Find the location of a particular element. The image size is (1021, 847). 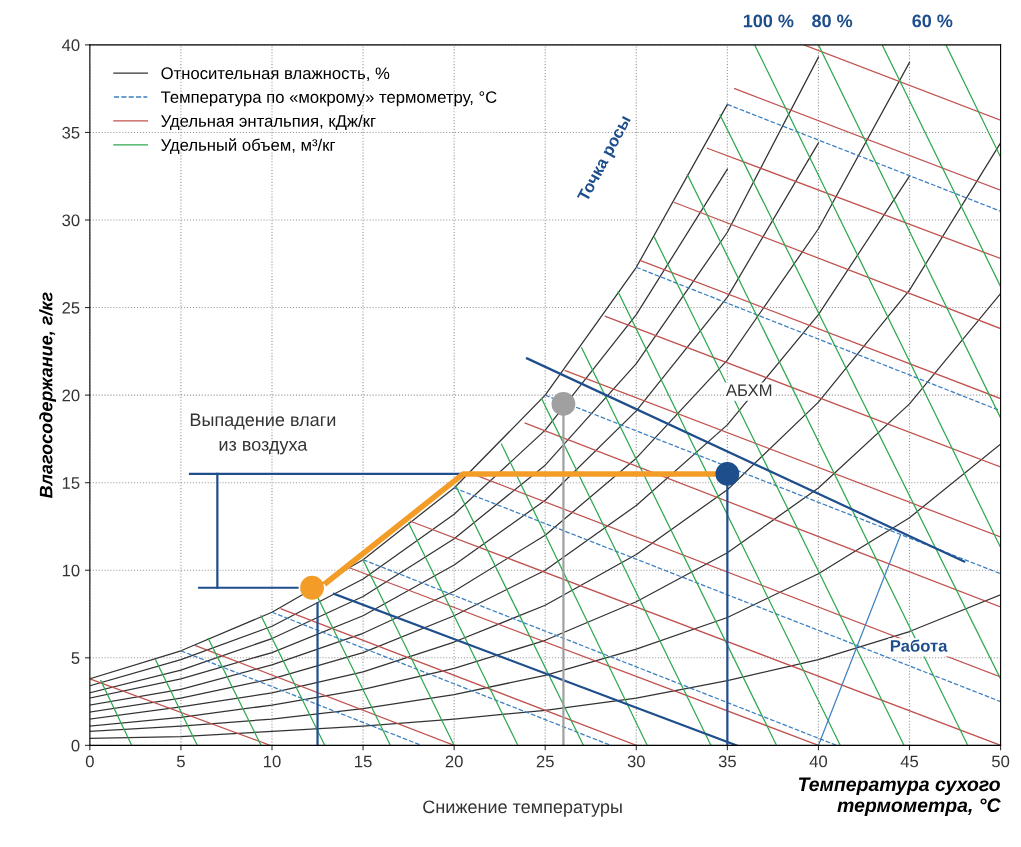

x-axis-title: Температура сухого термометра, °C is located at coordinates (899, 796).